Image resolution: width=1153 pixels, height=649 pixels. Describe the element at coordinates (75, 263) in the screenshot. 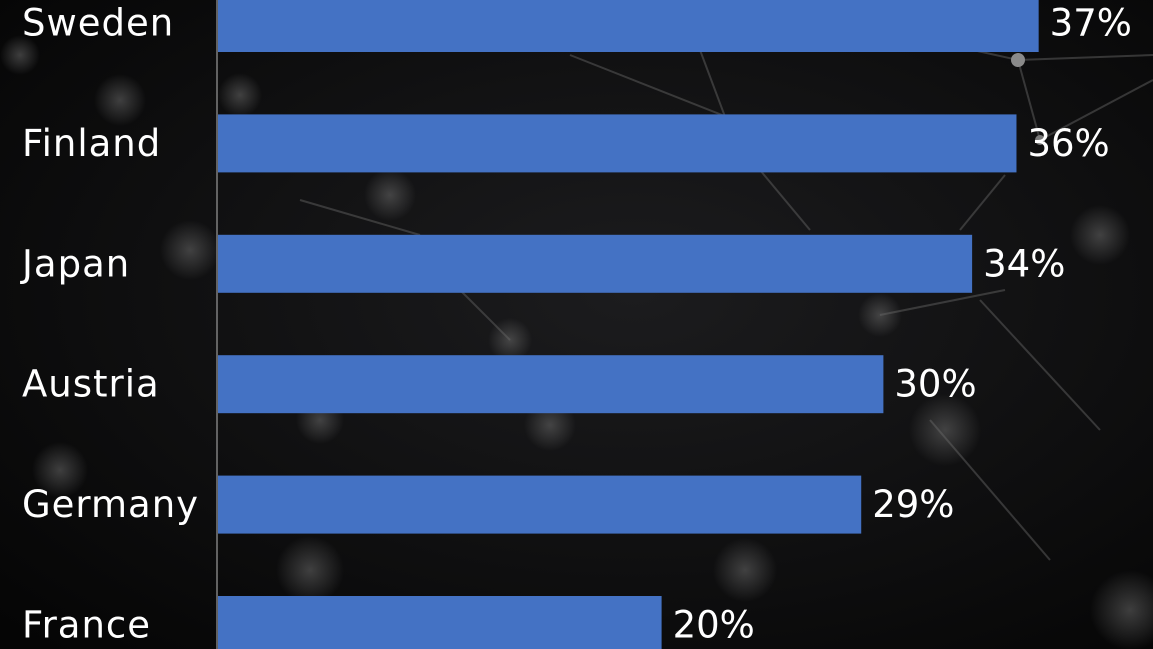

I see `category-label-japan: Japan` at that location.